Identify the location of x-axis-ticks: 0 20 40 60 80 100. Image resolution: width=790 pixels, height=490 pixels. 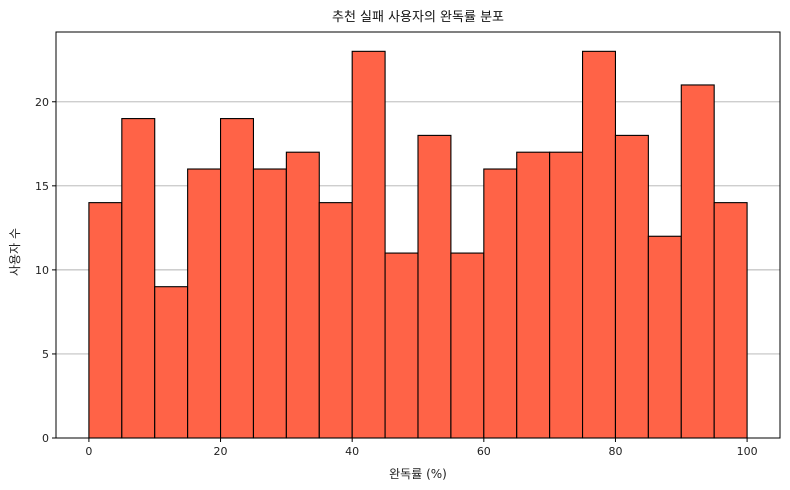
(421, 448).